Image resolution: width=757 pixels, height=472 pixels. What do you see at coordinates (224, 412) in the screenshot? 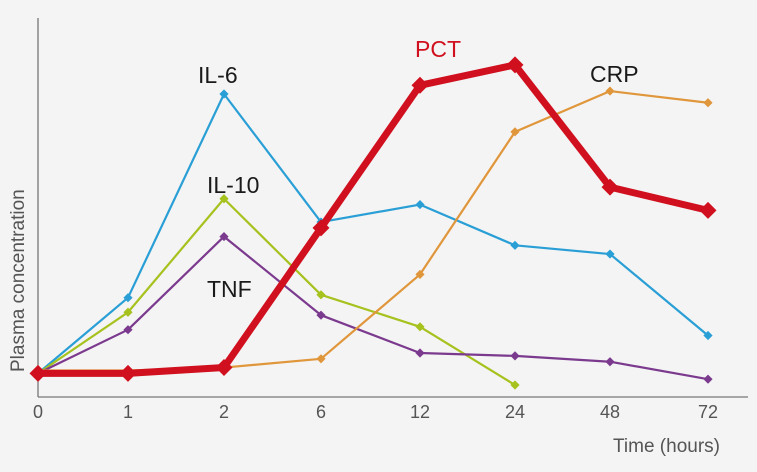
I see `x-tick-label-2: 2` at bounding box center [224, 412].